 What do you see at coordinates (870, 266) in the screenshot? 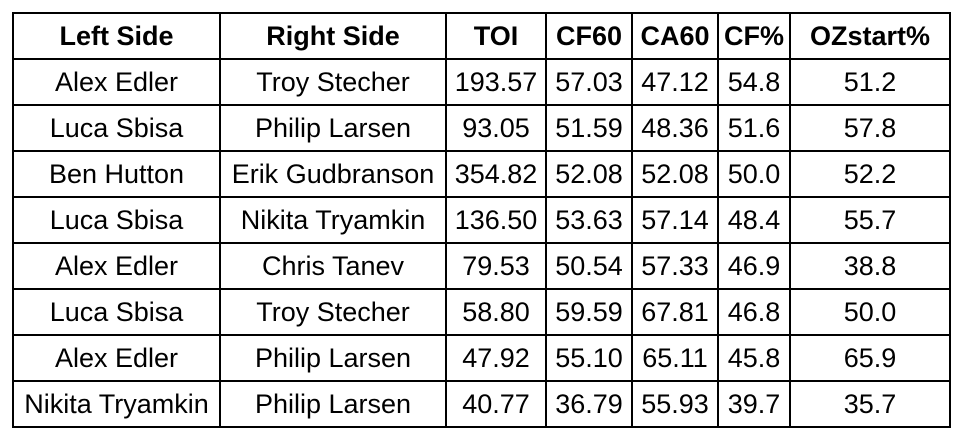
I see `cell-ozstart-percent: 38.8` at bounding box center [870, 266].